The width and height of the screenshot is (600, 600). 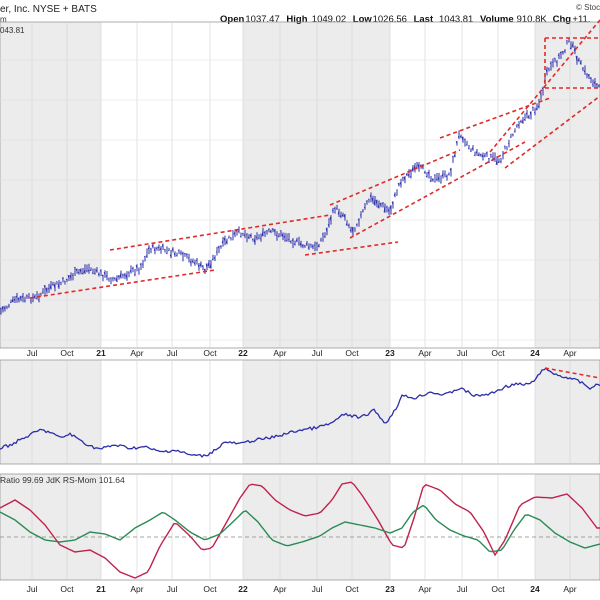 What do you see at coordinates (497, 19) in the screenshot?
I see `quote-label-4: Volume` at bounding box center [497, 19].